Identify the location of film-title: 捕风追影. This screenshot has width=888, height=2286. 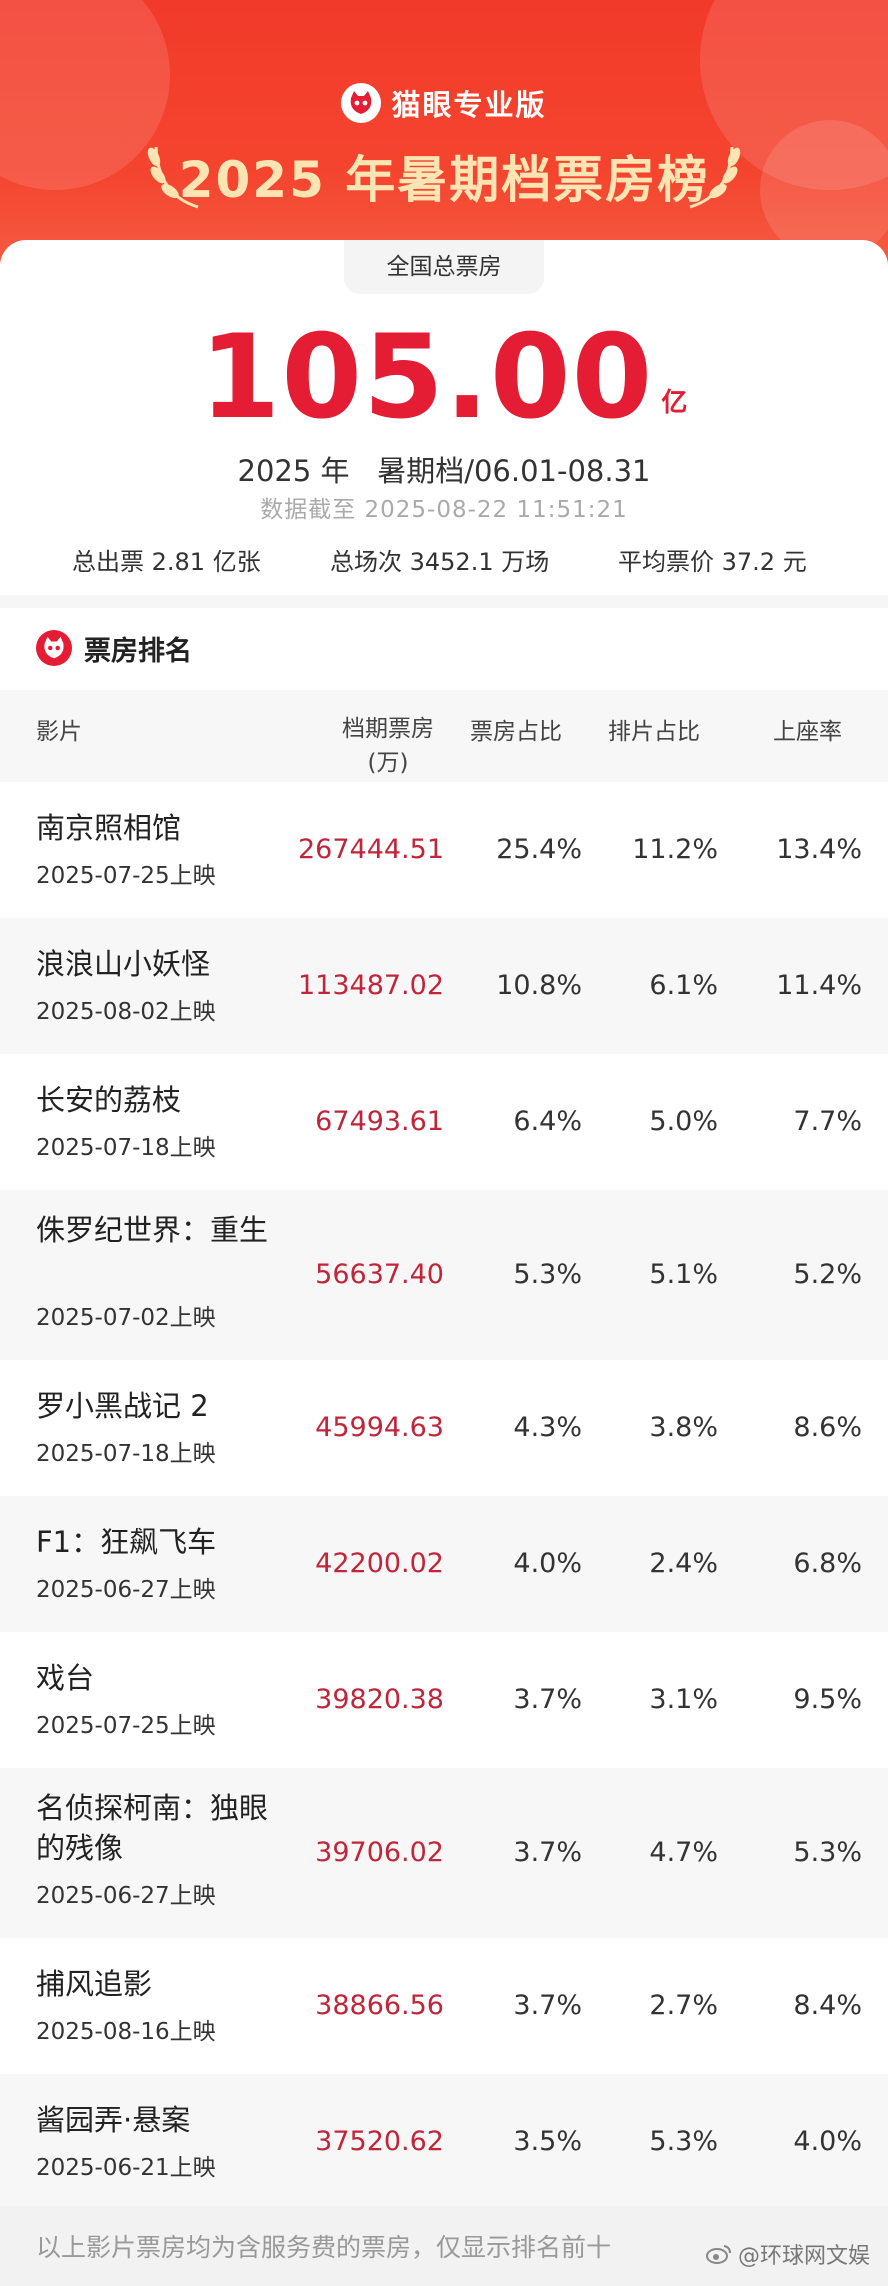
(94, 1984).